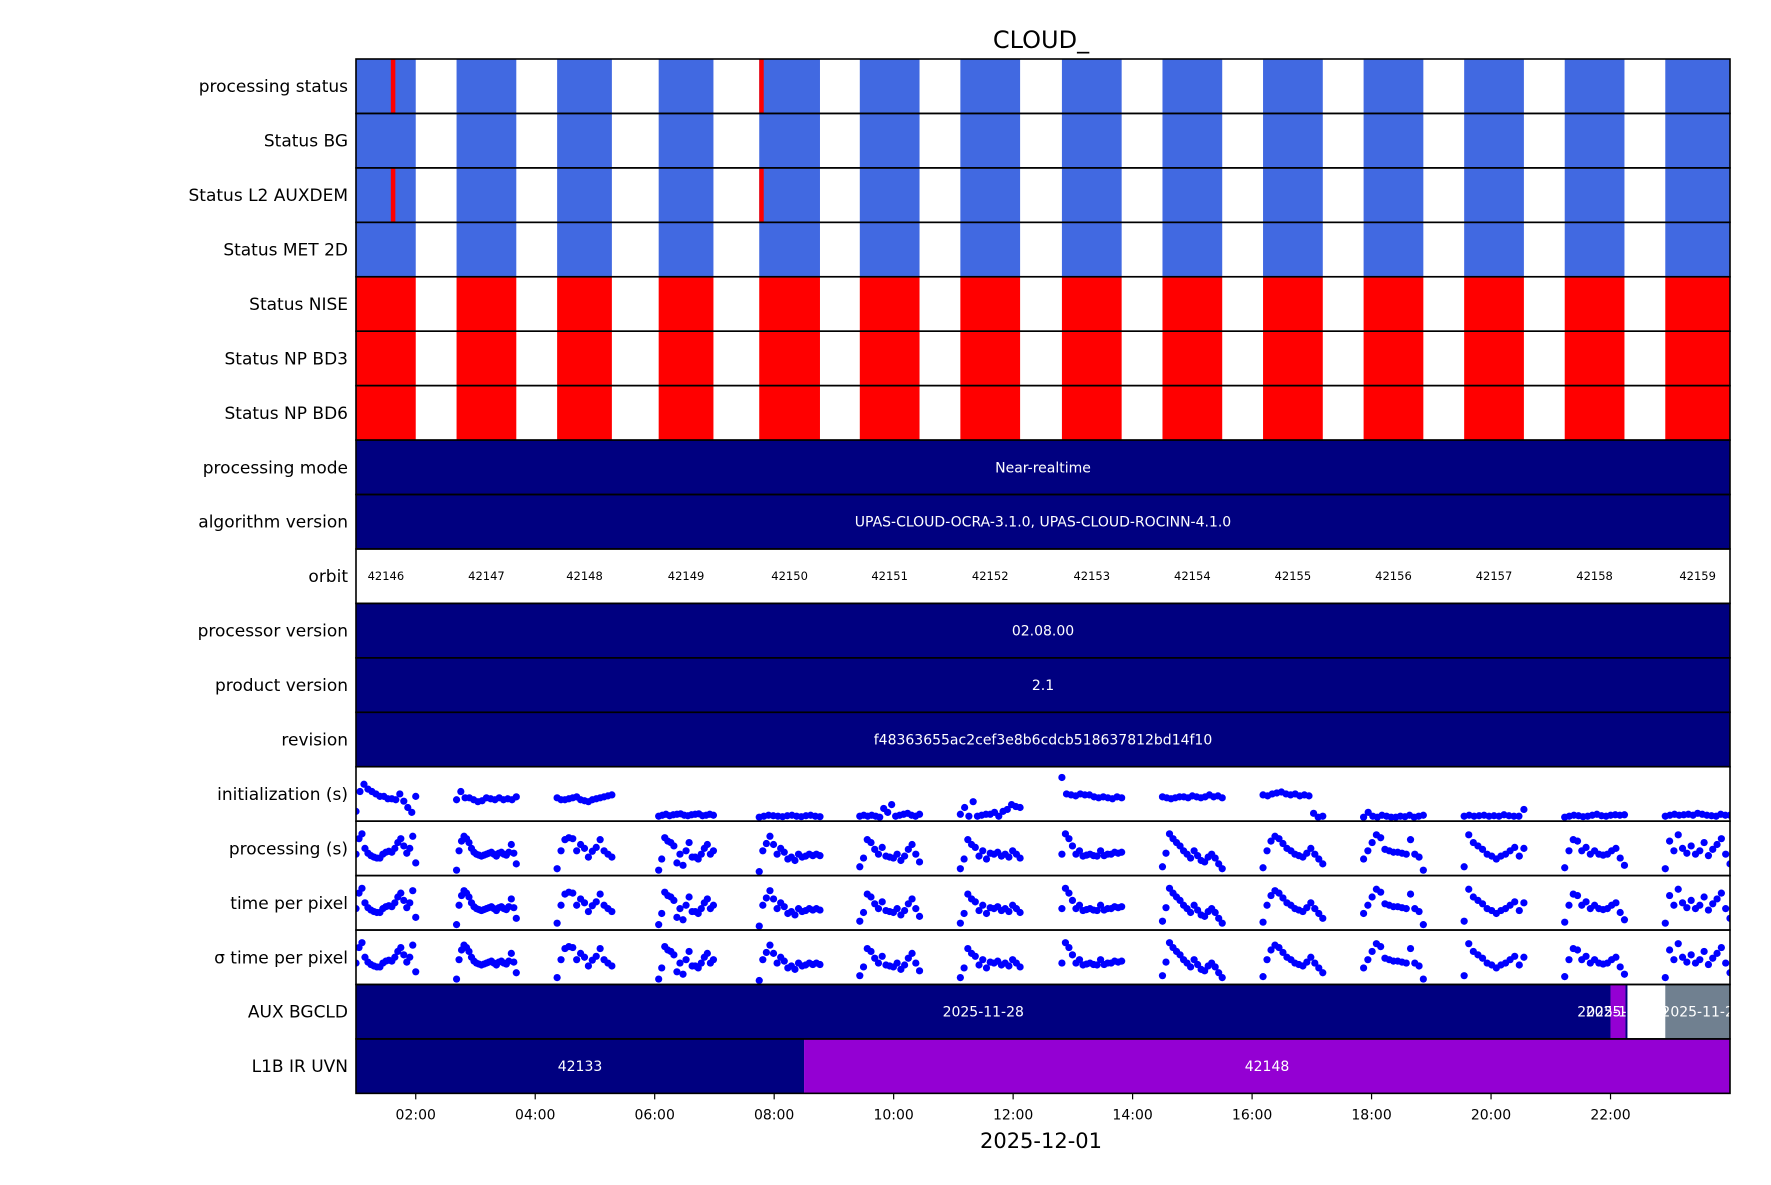  What do you see at coordinates (268, 196) in the screenshot?
I see `row-label: Status L2 AUXDEM` at bounding box center [268, 196].